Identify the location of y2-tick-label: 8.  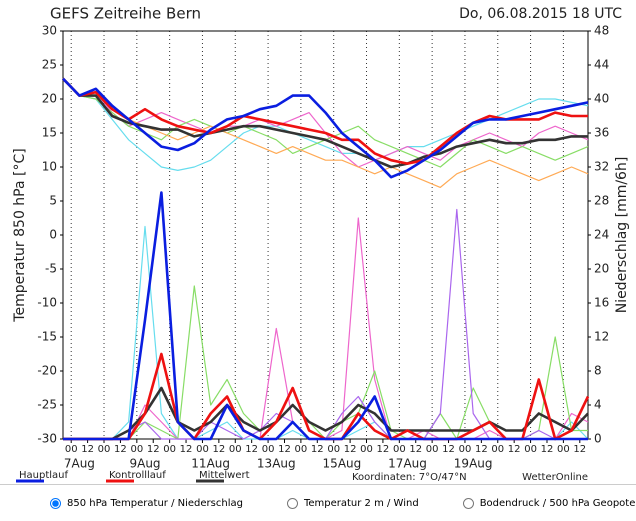
(598, 371).